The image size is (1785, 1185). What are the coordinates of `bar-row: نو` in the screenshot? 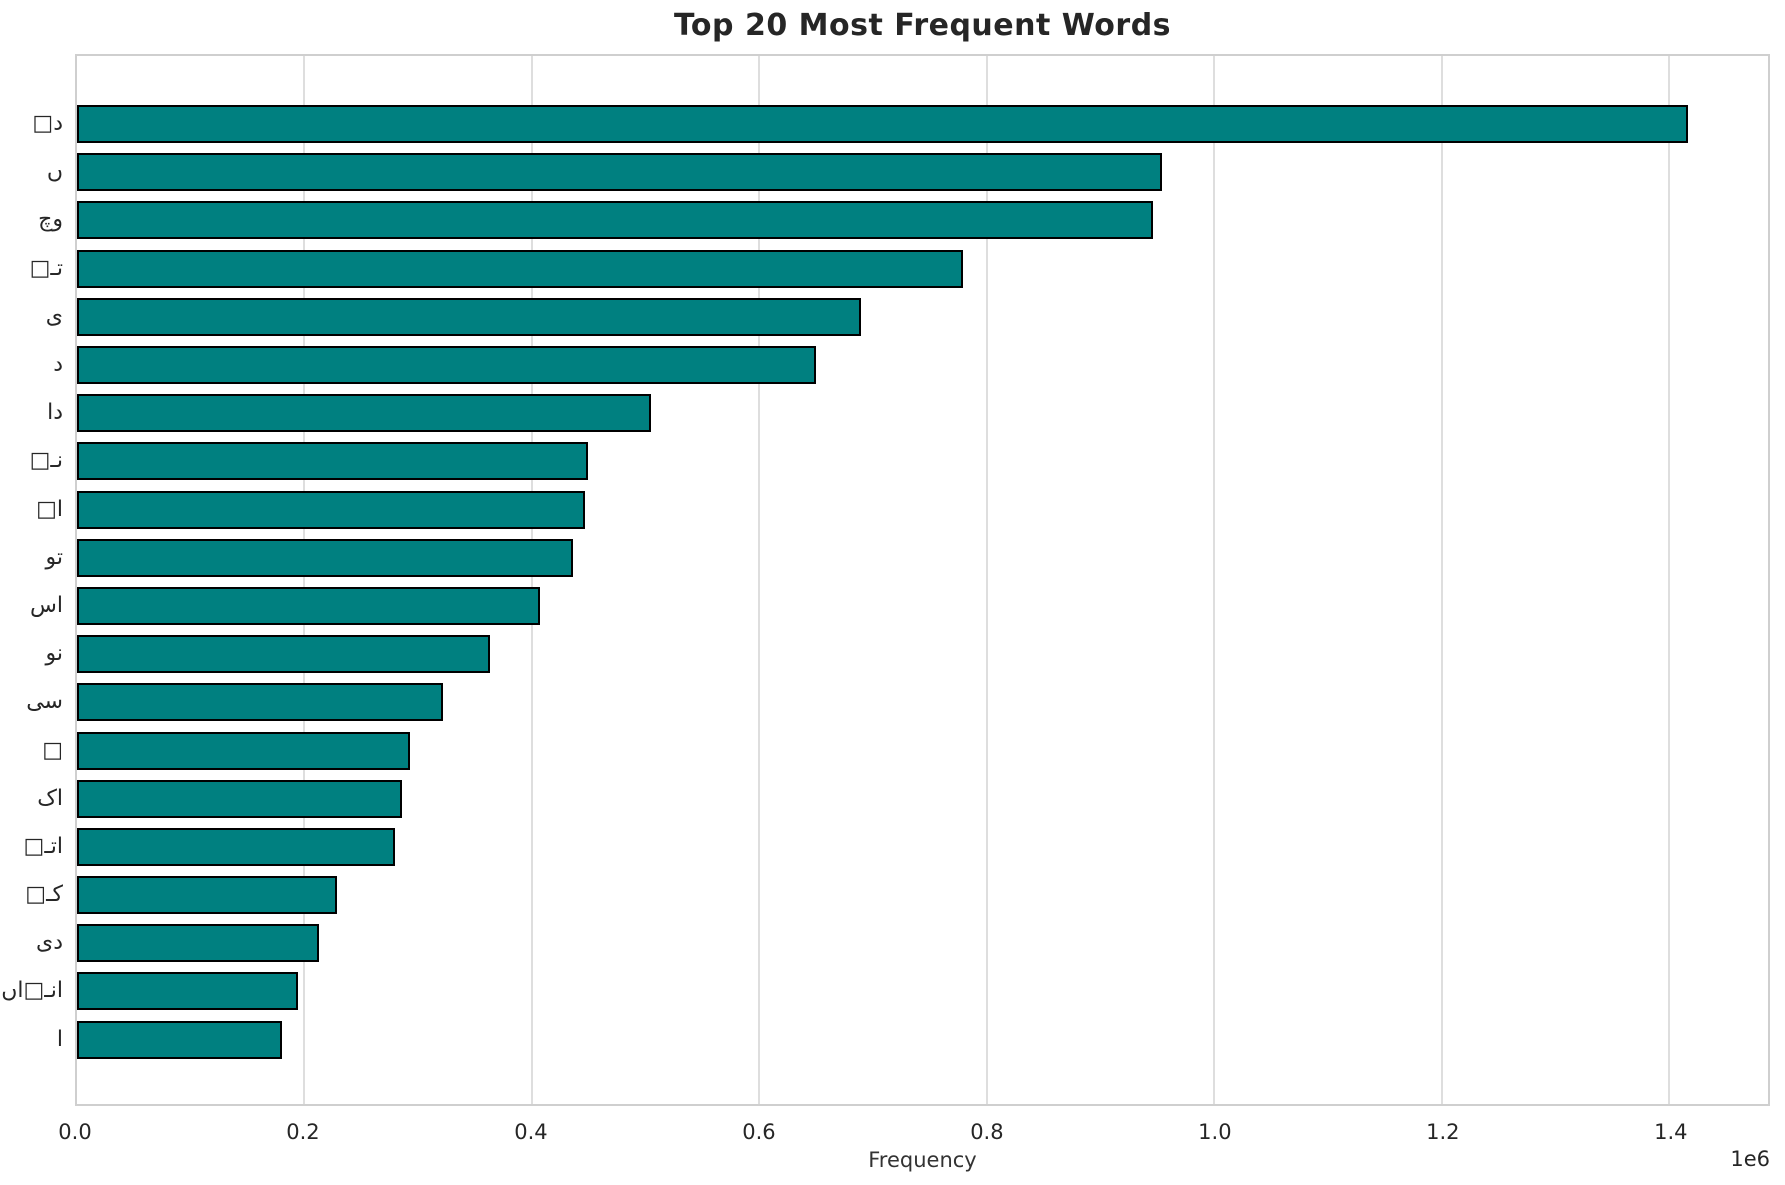 It's located at (907, 654).